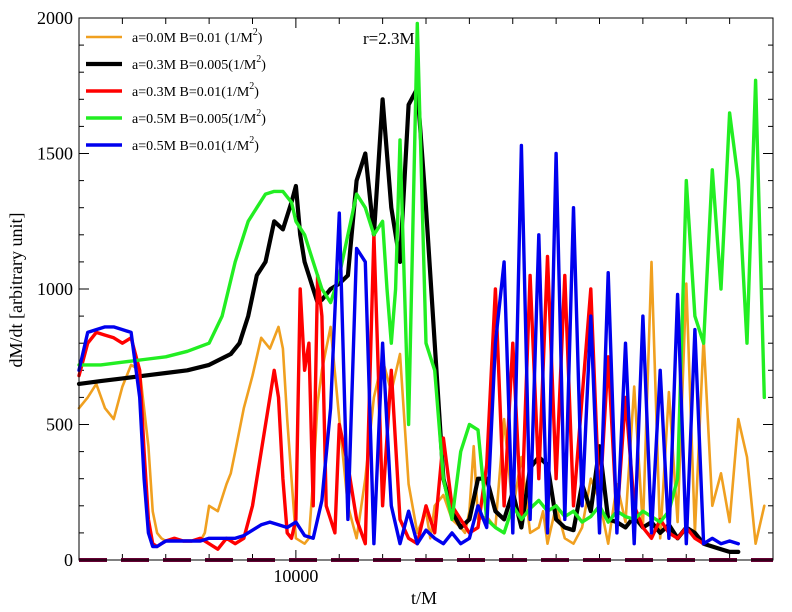  What do you see at coordinates (195, 144) in the screenshot?
I see `legend-label-5: a=0.5M B=0.01(1/M2)` at bounding box center [195, 144].